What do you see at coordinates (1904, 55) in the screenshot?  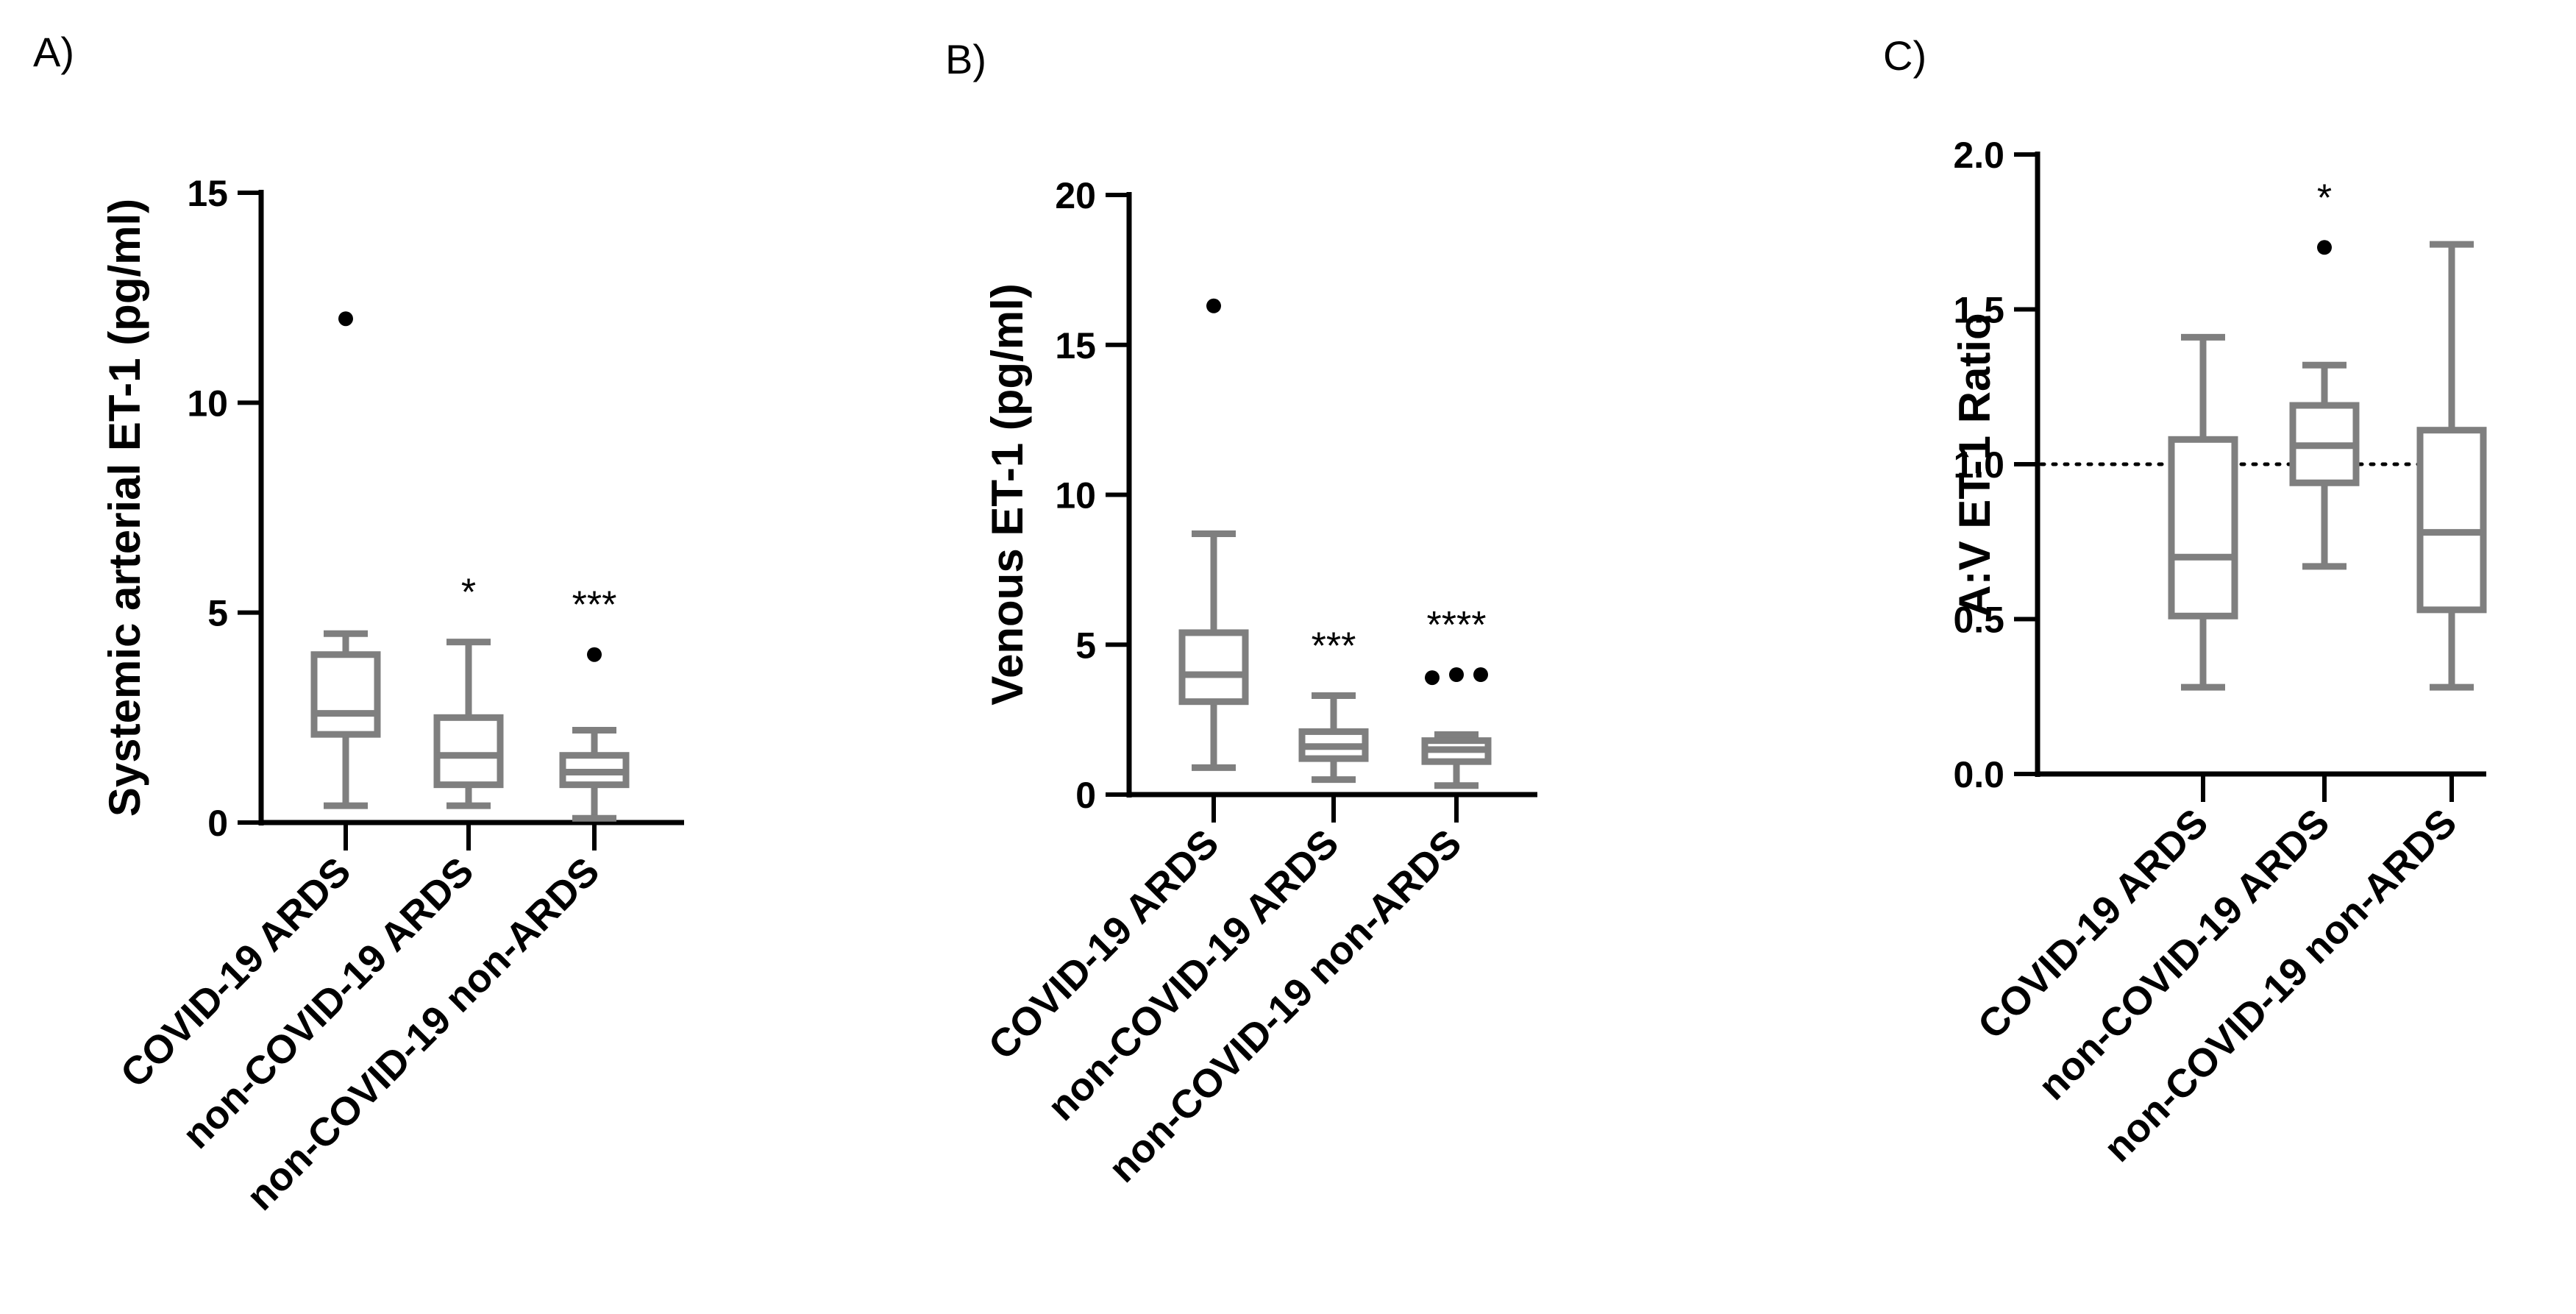 I see `panel-label: C)` at bounding box center [1904, 55].